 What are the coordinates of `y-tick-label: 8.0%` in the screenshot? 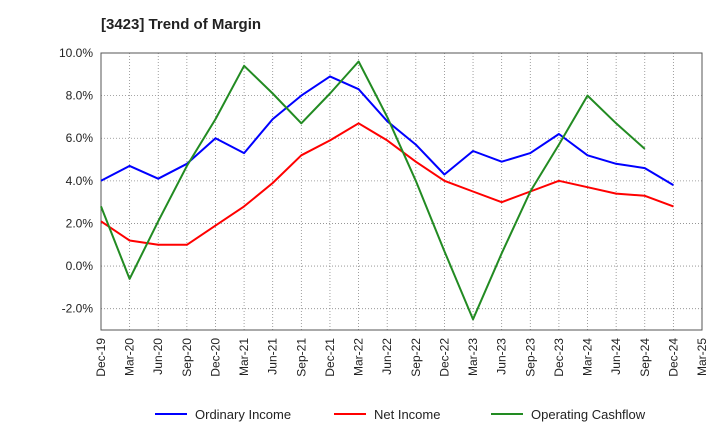 It's located at (80, 96).